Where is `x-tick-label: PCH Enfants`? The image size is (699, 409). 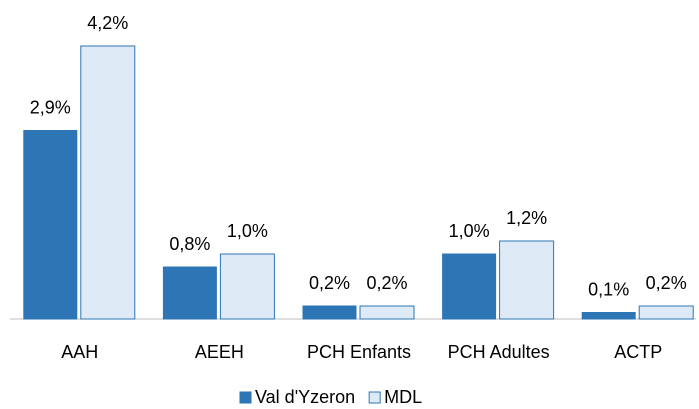
x-tick-label: PCH Enfants is located at coordinates (359, 352).